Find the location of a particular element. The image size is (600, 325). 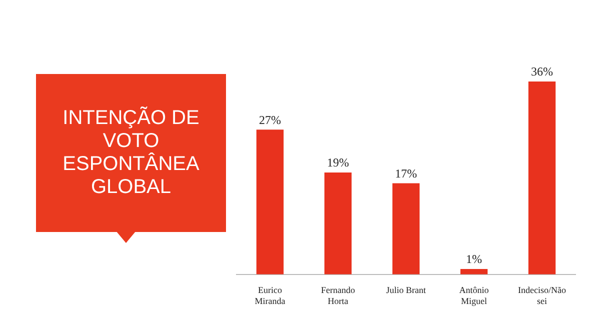

x-tick-label: Eurico Miranda is located at coordinates (270, 295).